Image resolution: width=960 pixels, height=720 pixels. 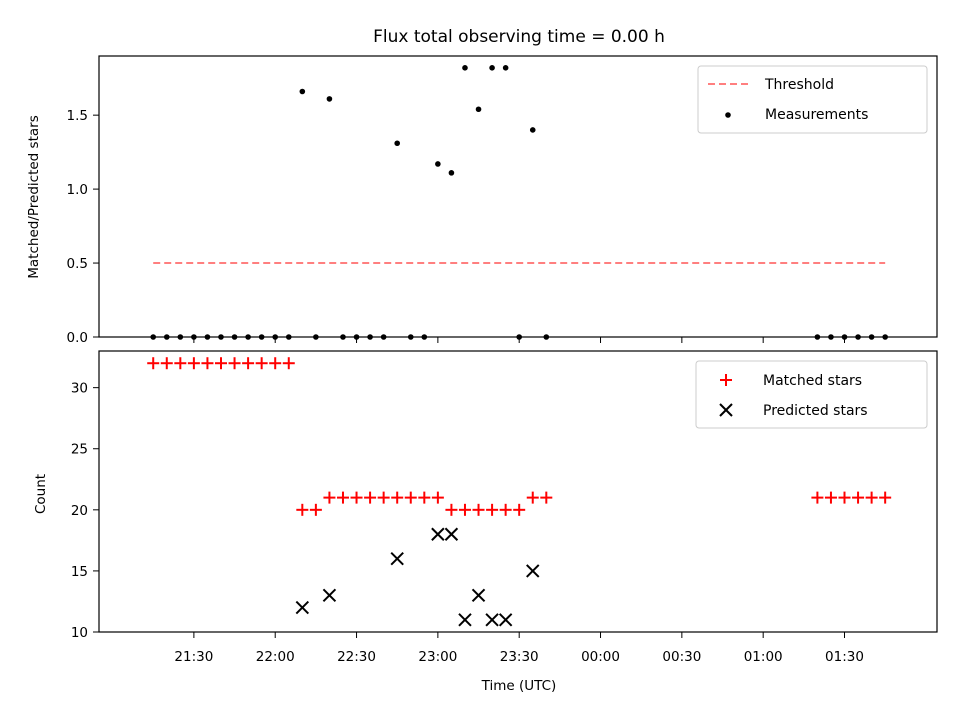 I want to click on top-y-tick-label: 1.0, so click(x=77, y=190).